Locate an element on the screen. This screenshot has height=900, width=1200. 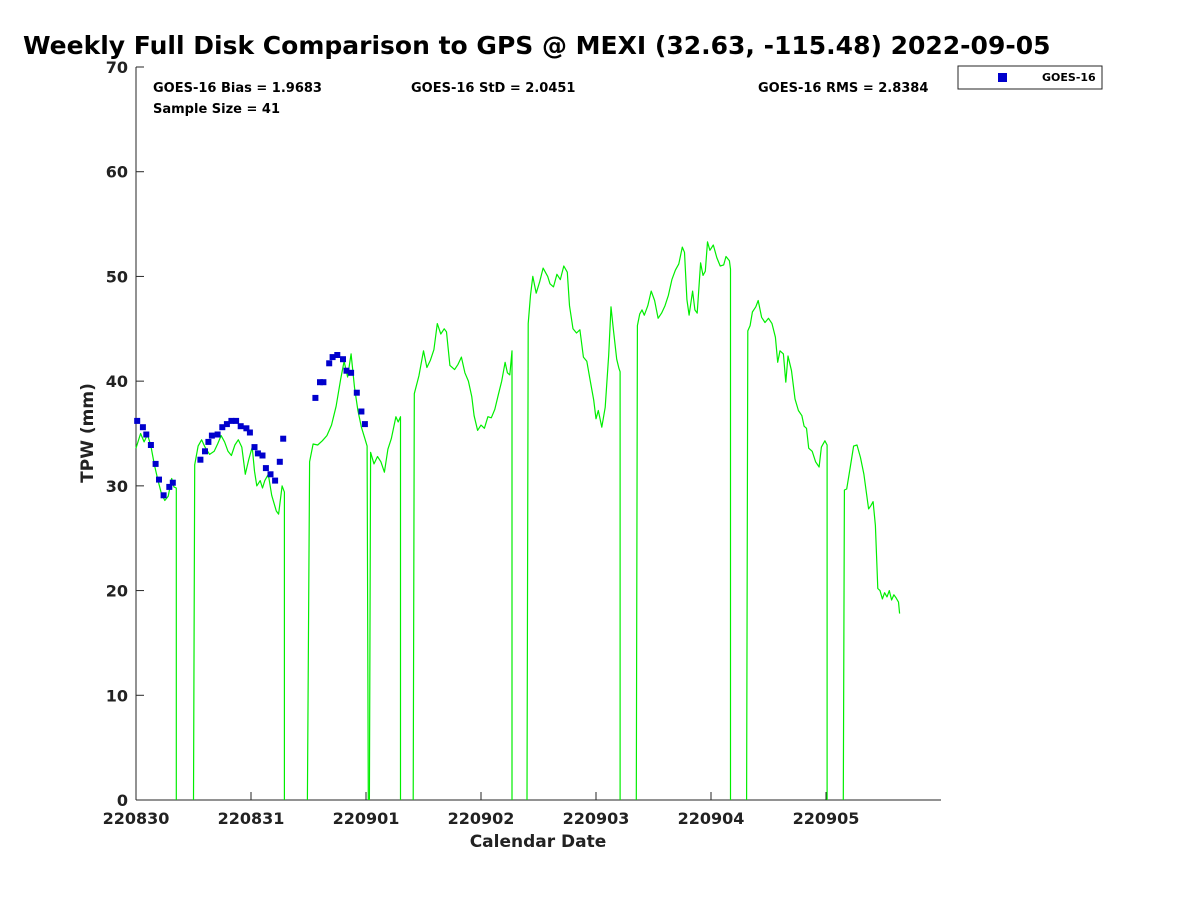
x-tick-label: 220901 is located at coordinates (366, 818).